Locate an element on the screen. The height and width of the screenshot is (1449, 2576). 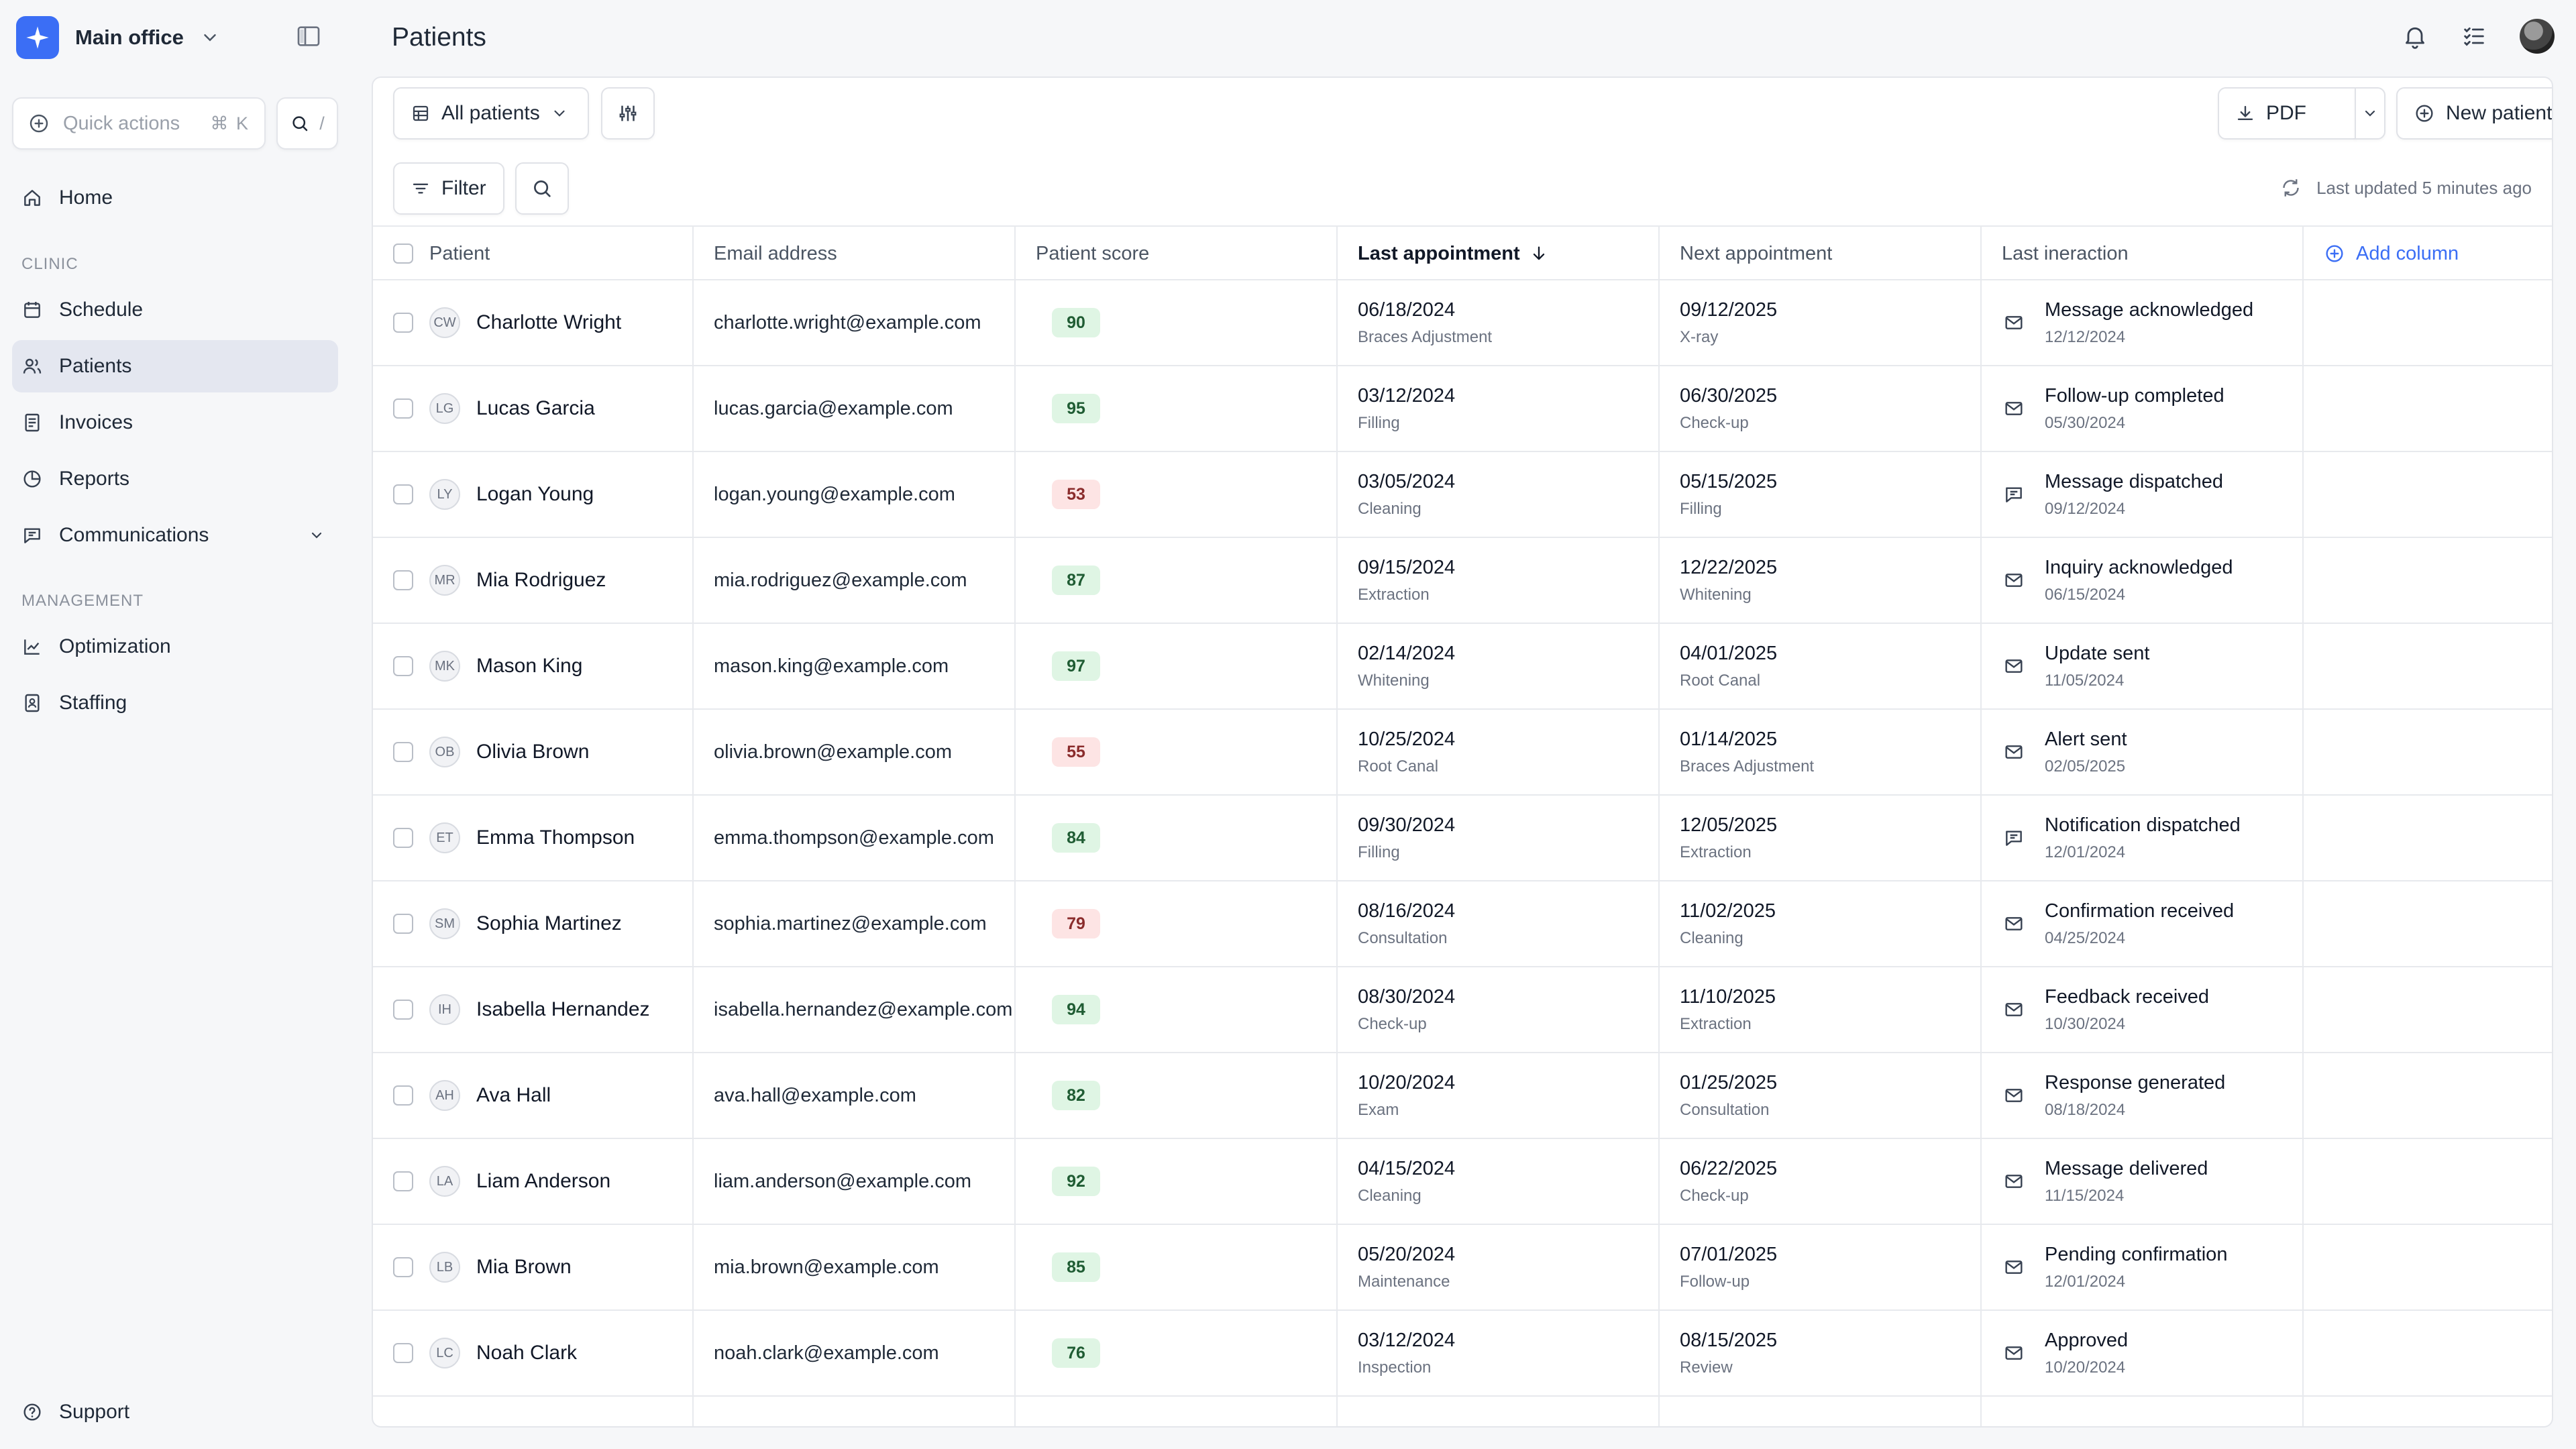
nav-optimization-label: Optimization is located at coordinates (115, 646).